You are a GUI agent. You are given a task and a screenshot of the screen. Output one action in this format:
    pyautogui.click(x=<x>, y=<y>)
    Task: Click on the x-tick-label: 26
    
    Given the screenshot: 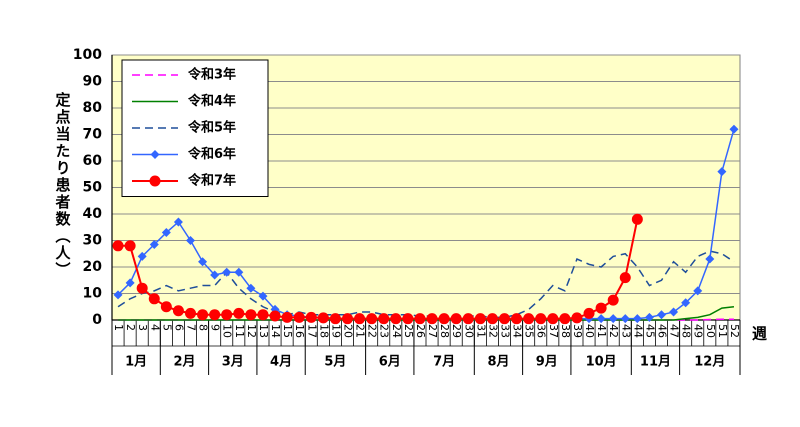 What is the action you would take?
    pyautogui.click(x=420, y=331)
    